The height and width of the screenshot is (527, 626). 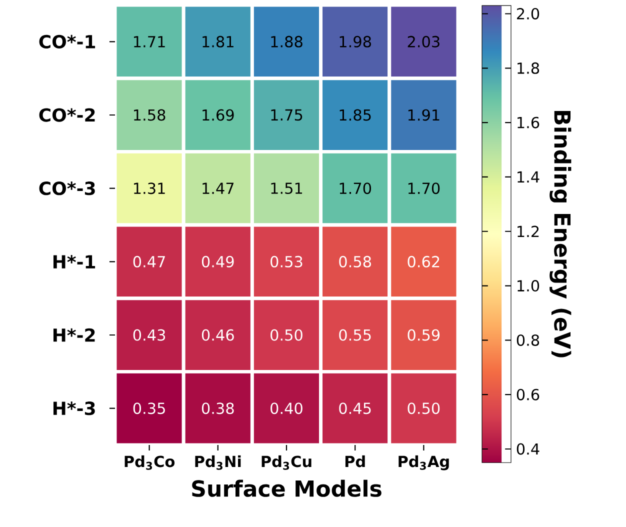 I want to click on color-bar-label: 1.2, so click(x=528, y=232).